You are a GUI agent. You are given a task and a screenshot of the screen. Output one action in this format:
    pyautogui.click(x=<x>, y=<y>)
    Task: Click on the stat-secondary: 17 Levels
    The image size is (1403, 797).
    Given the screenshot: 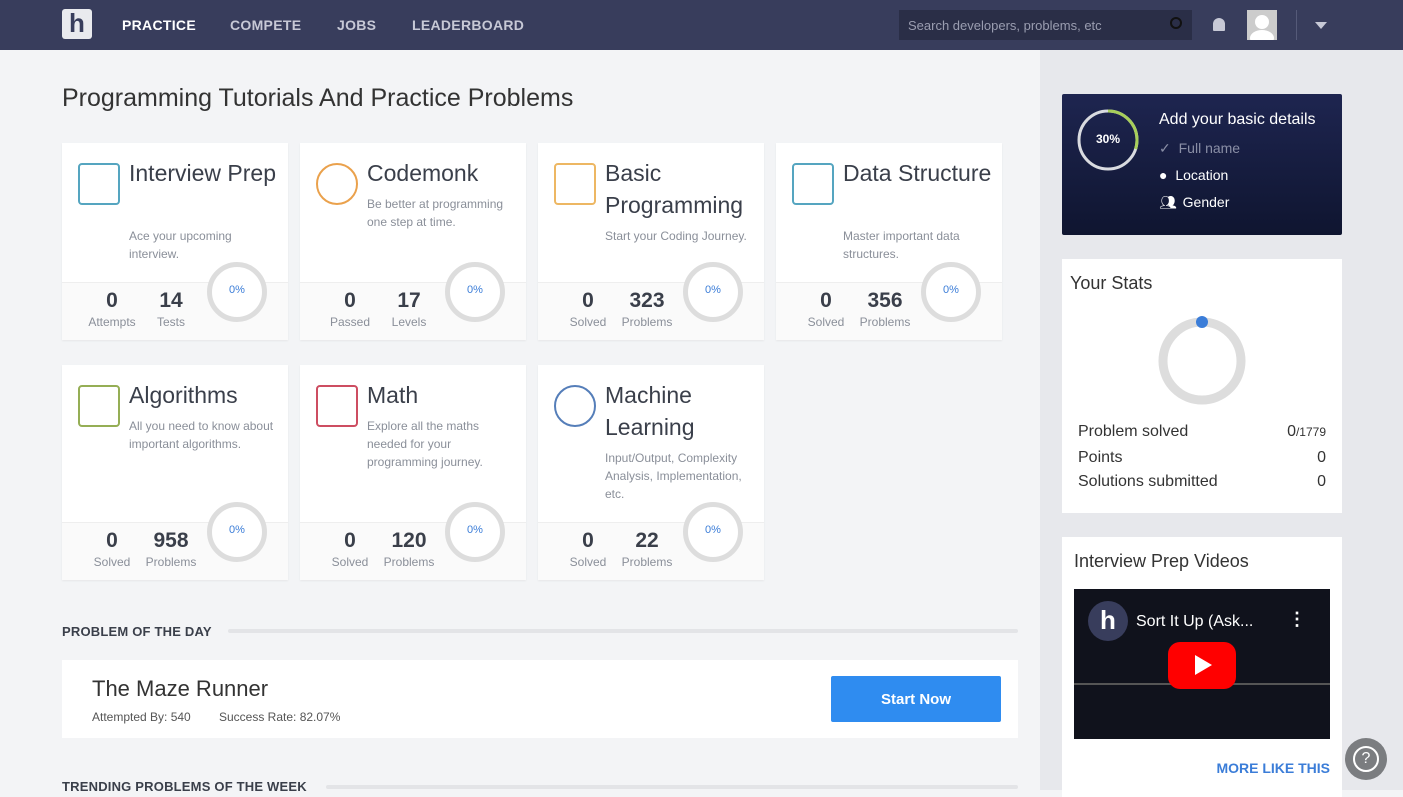 What is the action you would take?
    pyautogui.click(x=409, y=309)
    